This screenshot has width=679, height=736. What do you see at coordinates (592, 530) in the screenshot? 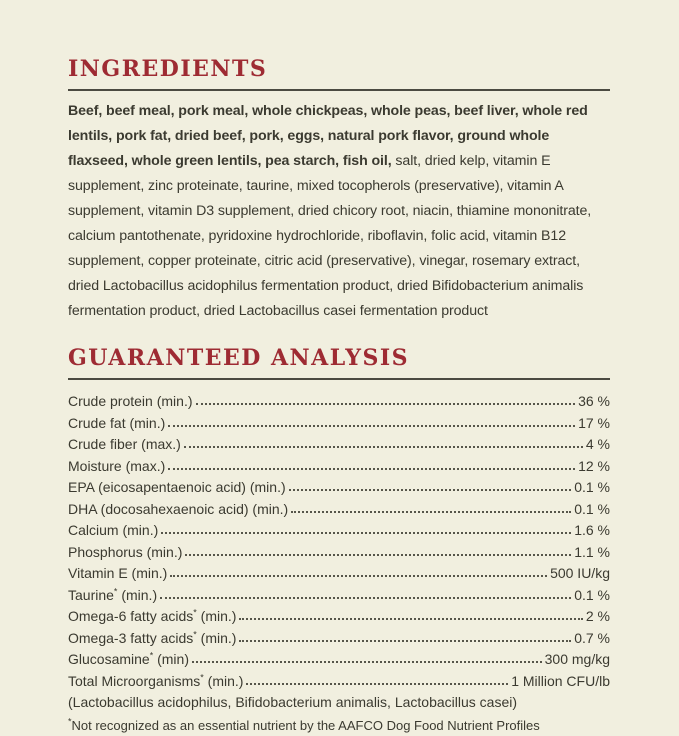
I see `row-value: 1.6 %` at bounding box center [592, 530].